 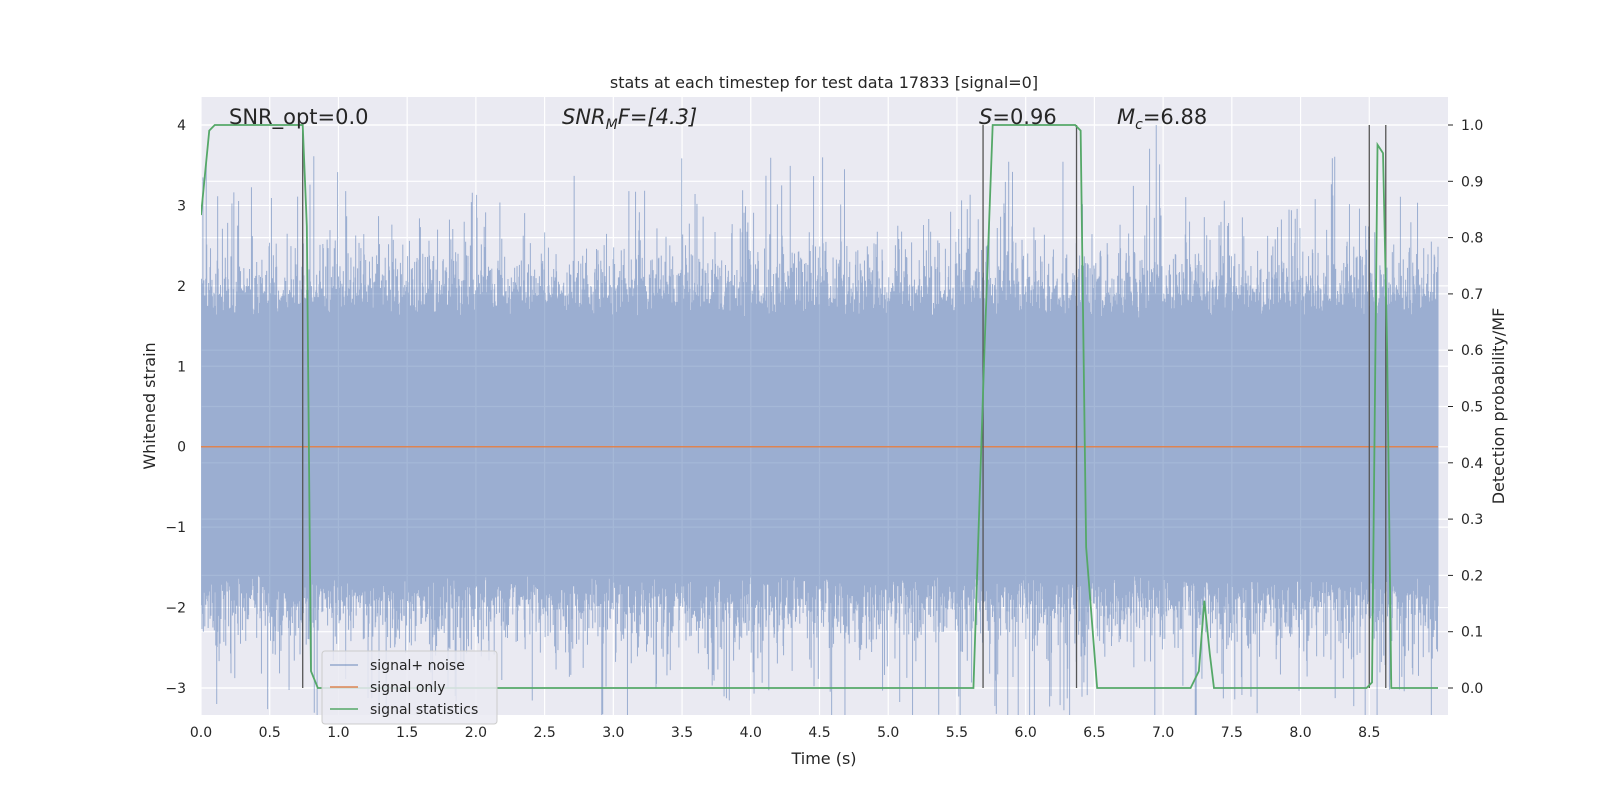 What do you see at coordinates (1472, 126) in the screenshot?
I see `y-right-tick-label: 1.0` at bounding box center [1472, 126].